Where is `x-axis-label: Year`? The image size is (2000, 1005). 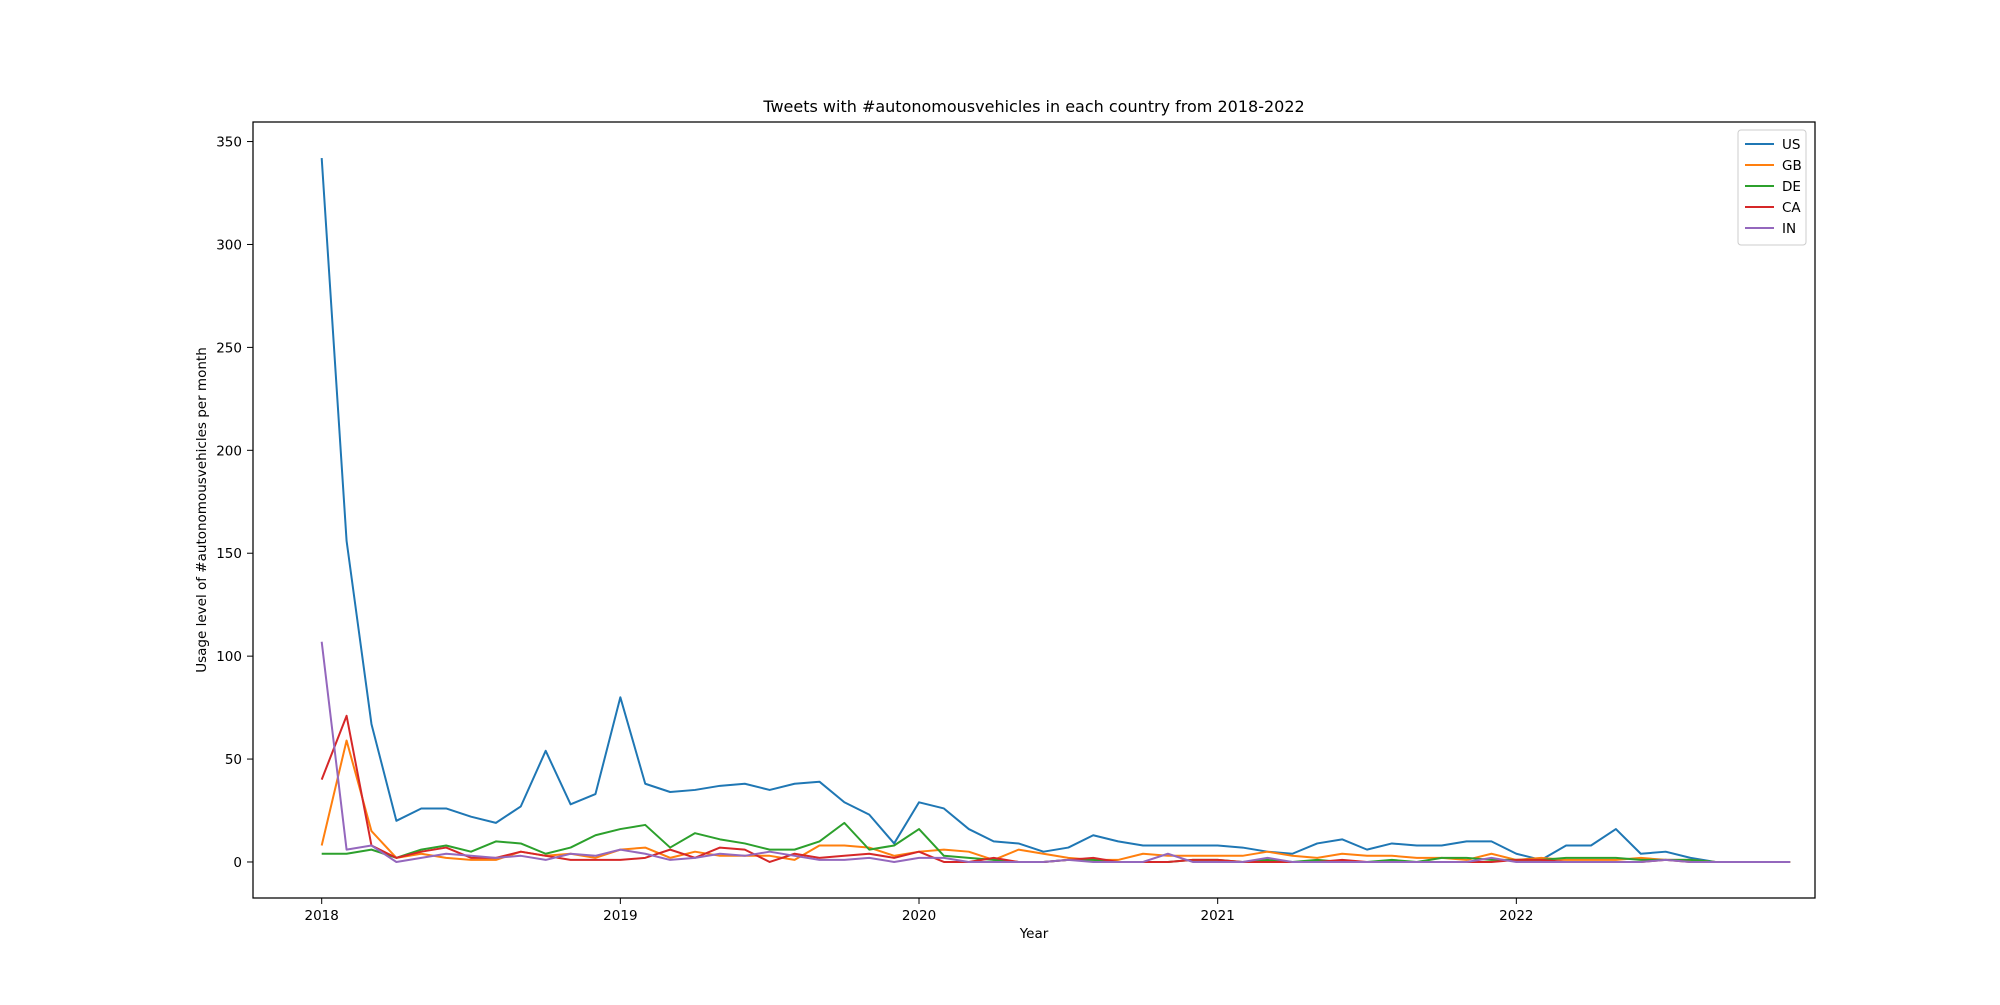 x-axis-label: Year is located at coordinates (1034, 934).